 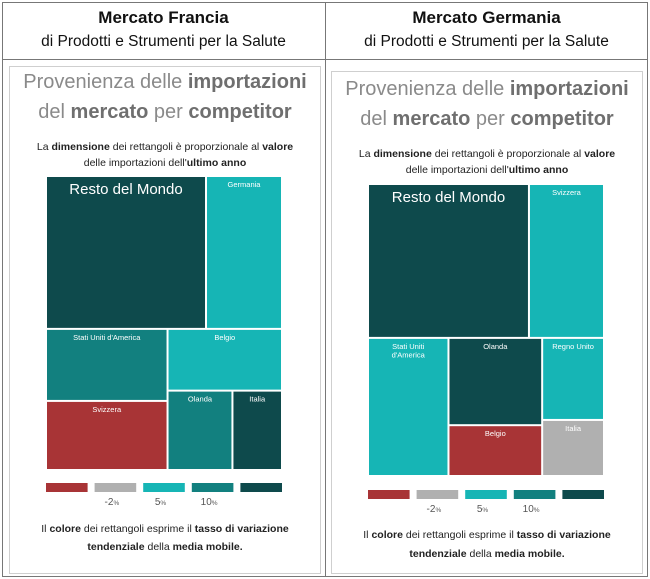 I want to click on market-title: Mercato Francia, so click(x=163, y=17).